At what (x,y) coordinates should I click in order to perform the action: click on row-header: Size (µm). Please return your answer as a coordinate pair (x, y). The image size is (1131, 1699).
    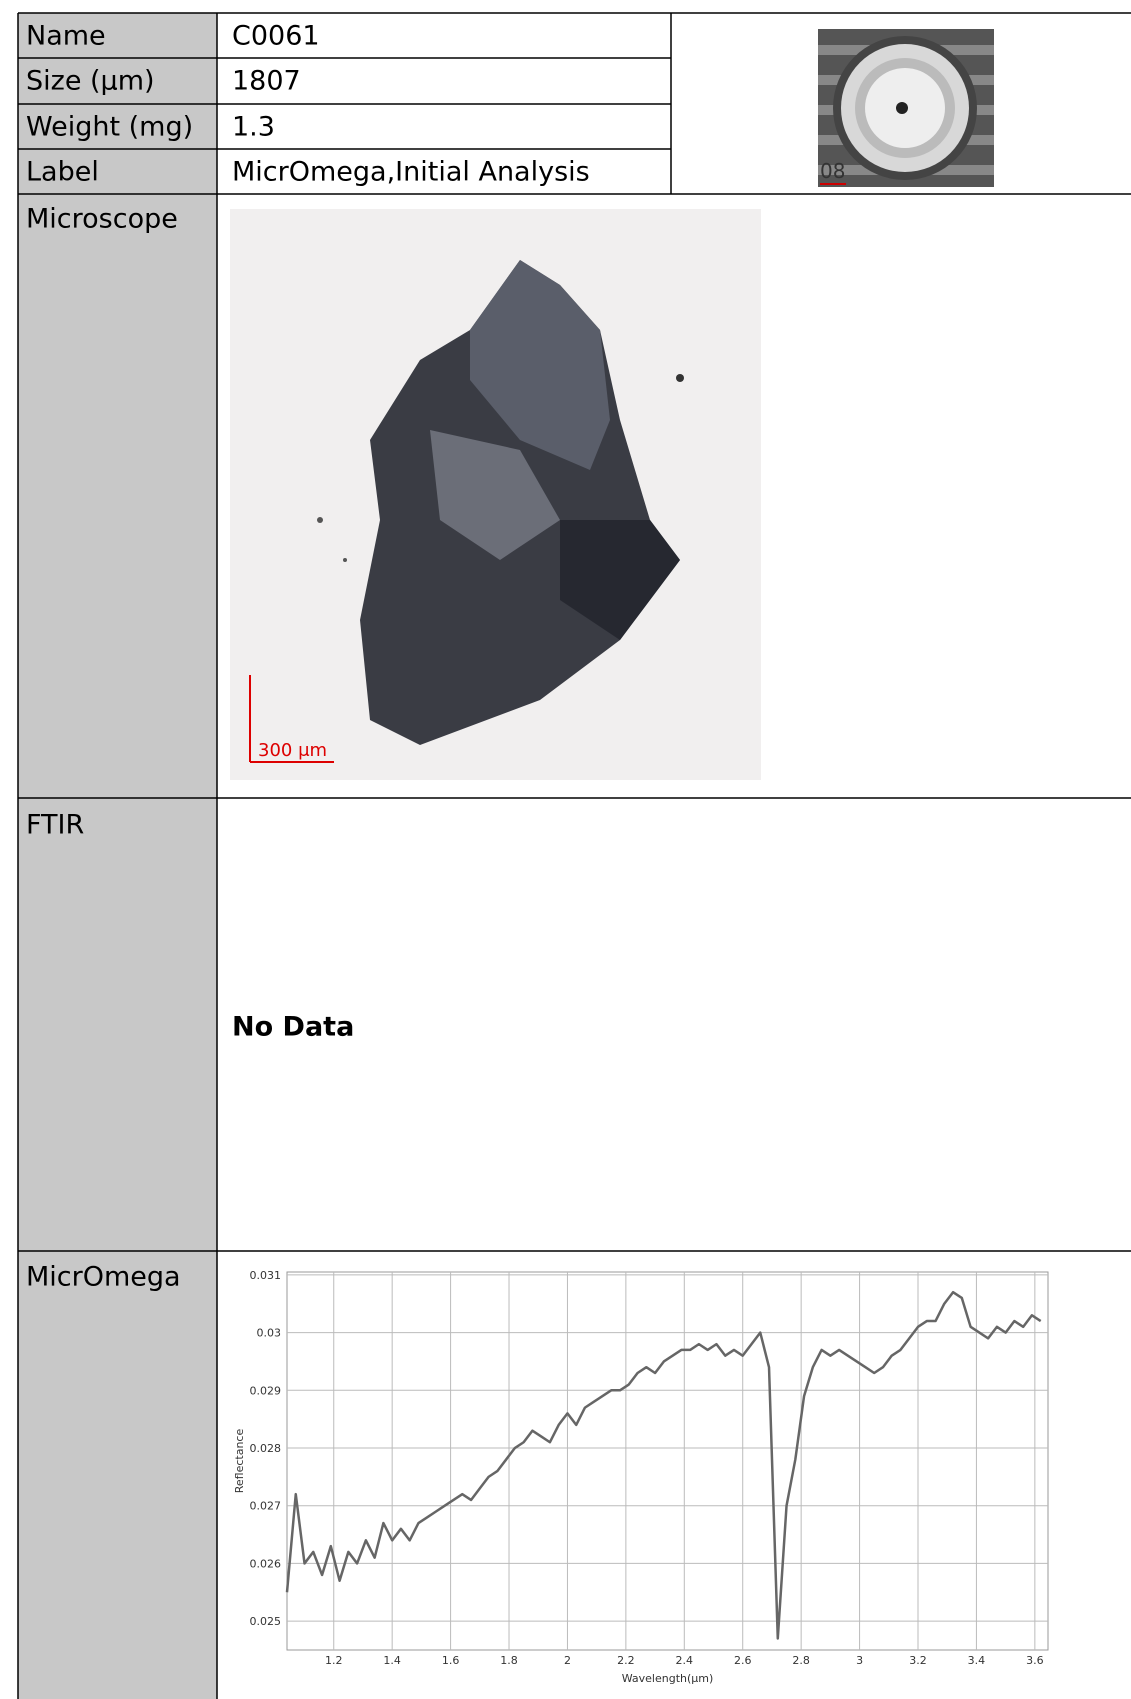
    Looking at the image, I should click on (90, 81).